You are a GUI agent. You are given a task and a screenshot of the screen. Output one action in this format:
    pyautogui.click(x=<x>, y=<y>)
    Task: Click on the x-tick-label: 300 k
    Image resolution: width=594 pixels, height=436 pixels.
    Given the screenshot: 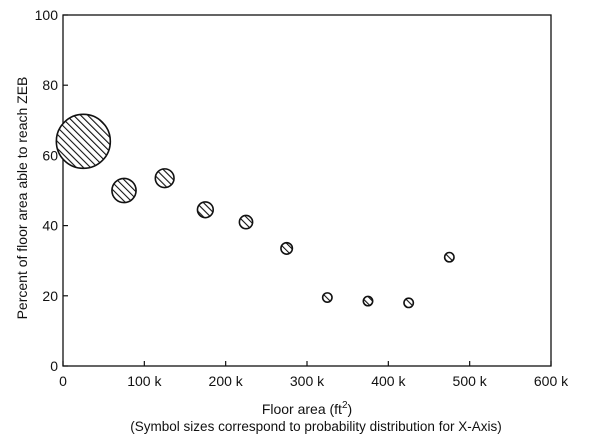 What is the action you would take?
    pyautogui.click(x=307, y=381)
    